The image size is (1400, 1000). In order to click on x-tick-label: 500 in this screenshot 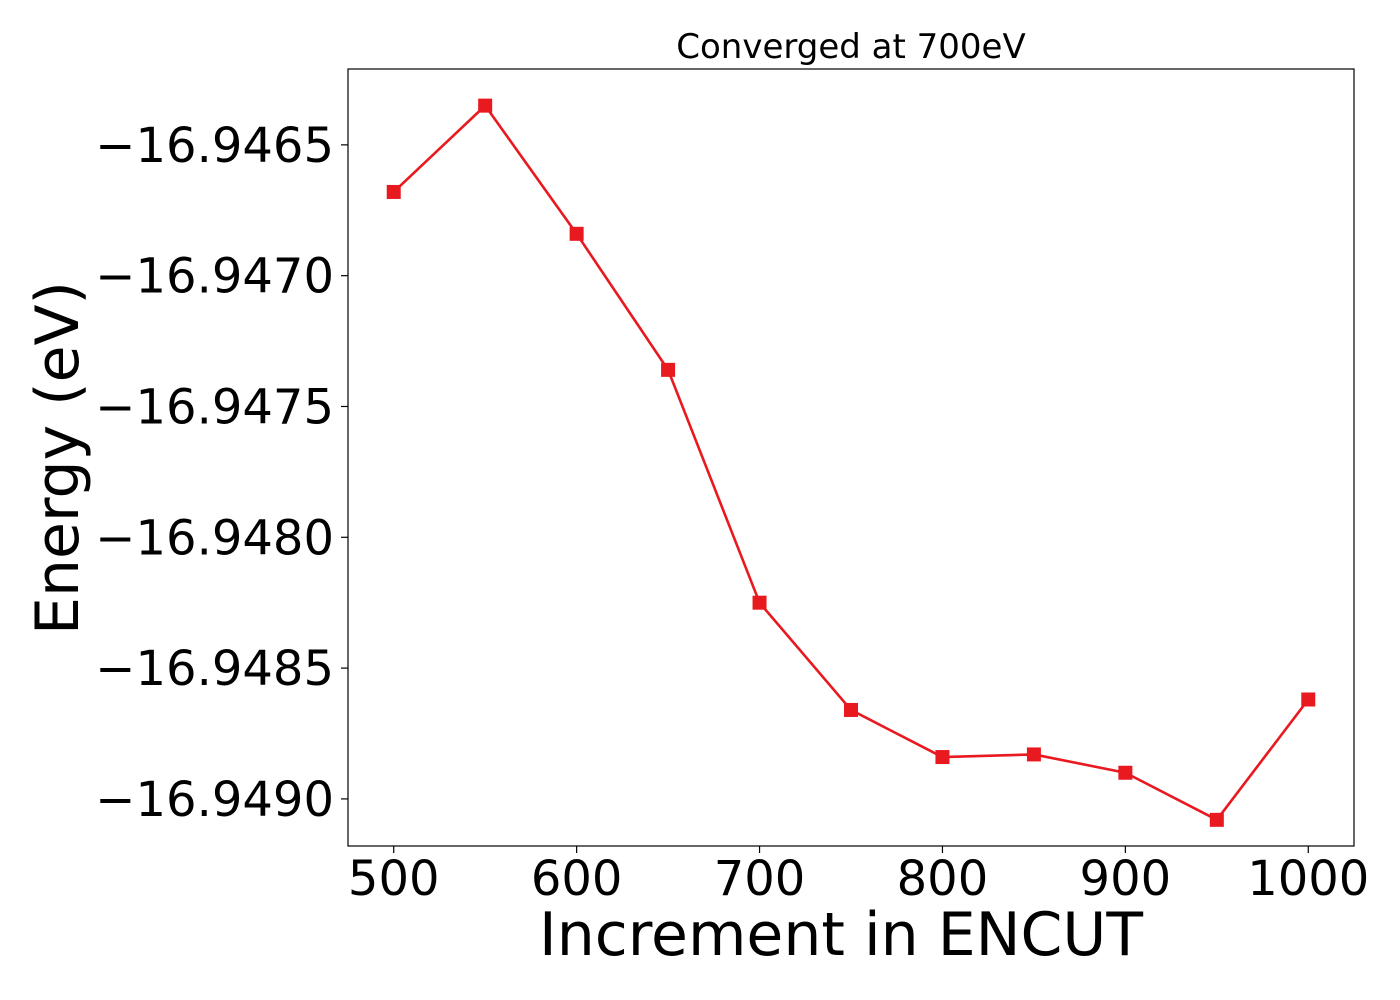, I will do `click(394, 879)`.